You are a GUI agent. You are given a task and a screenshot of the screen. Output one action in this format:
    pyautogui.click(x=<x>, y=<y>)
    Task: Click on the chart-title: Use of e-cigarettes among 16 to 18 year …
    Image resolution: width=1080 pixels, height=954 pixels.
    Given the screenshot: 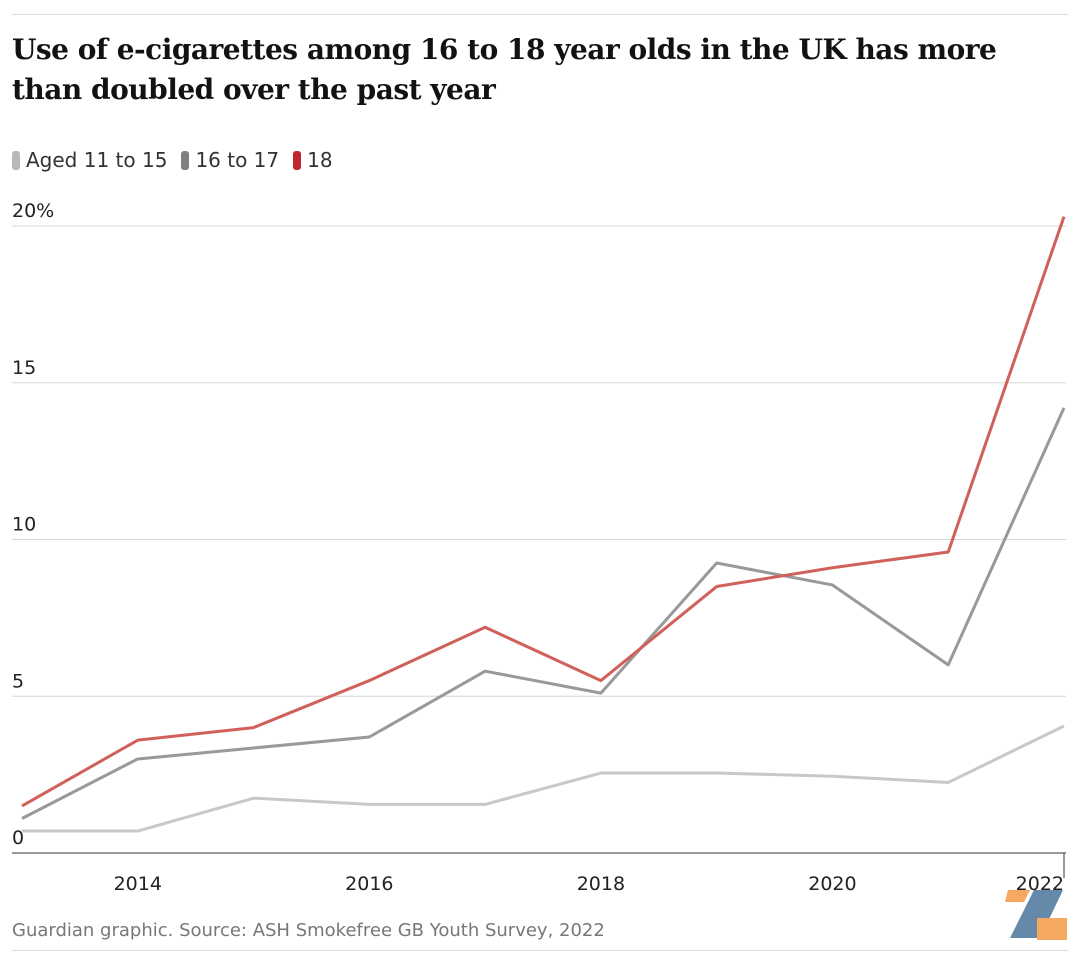 What is the action you would take?
    pyautogui.click(x=504, y=69)
    